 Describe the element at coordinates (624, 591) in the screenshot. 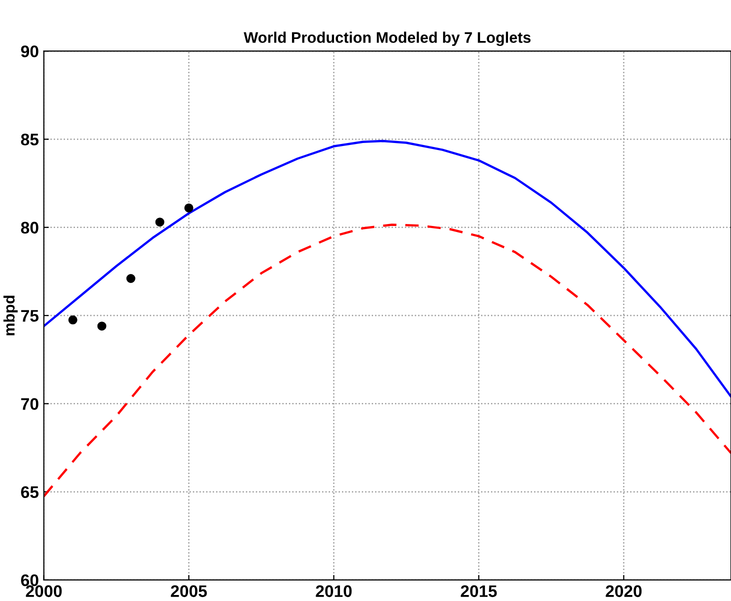

I see `x-tick-label: 2020` at that location.